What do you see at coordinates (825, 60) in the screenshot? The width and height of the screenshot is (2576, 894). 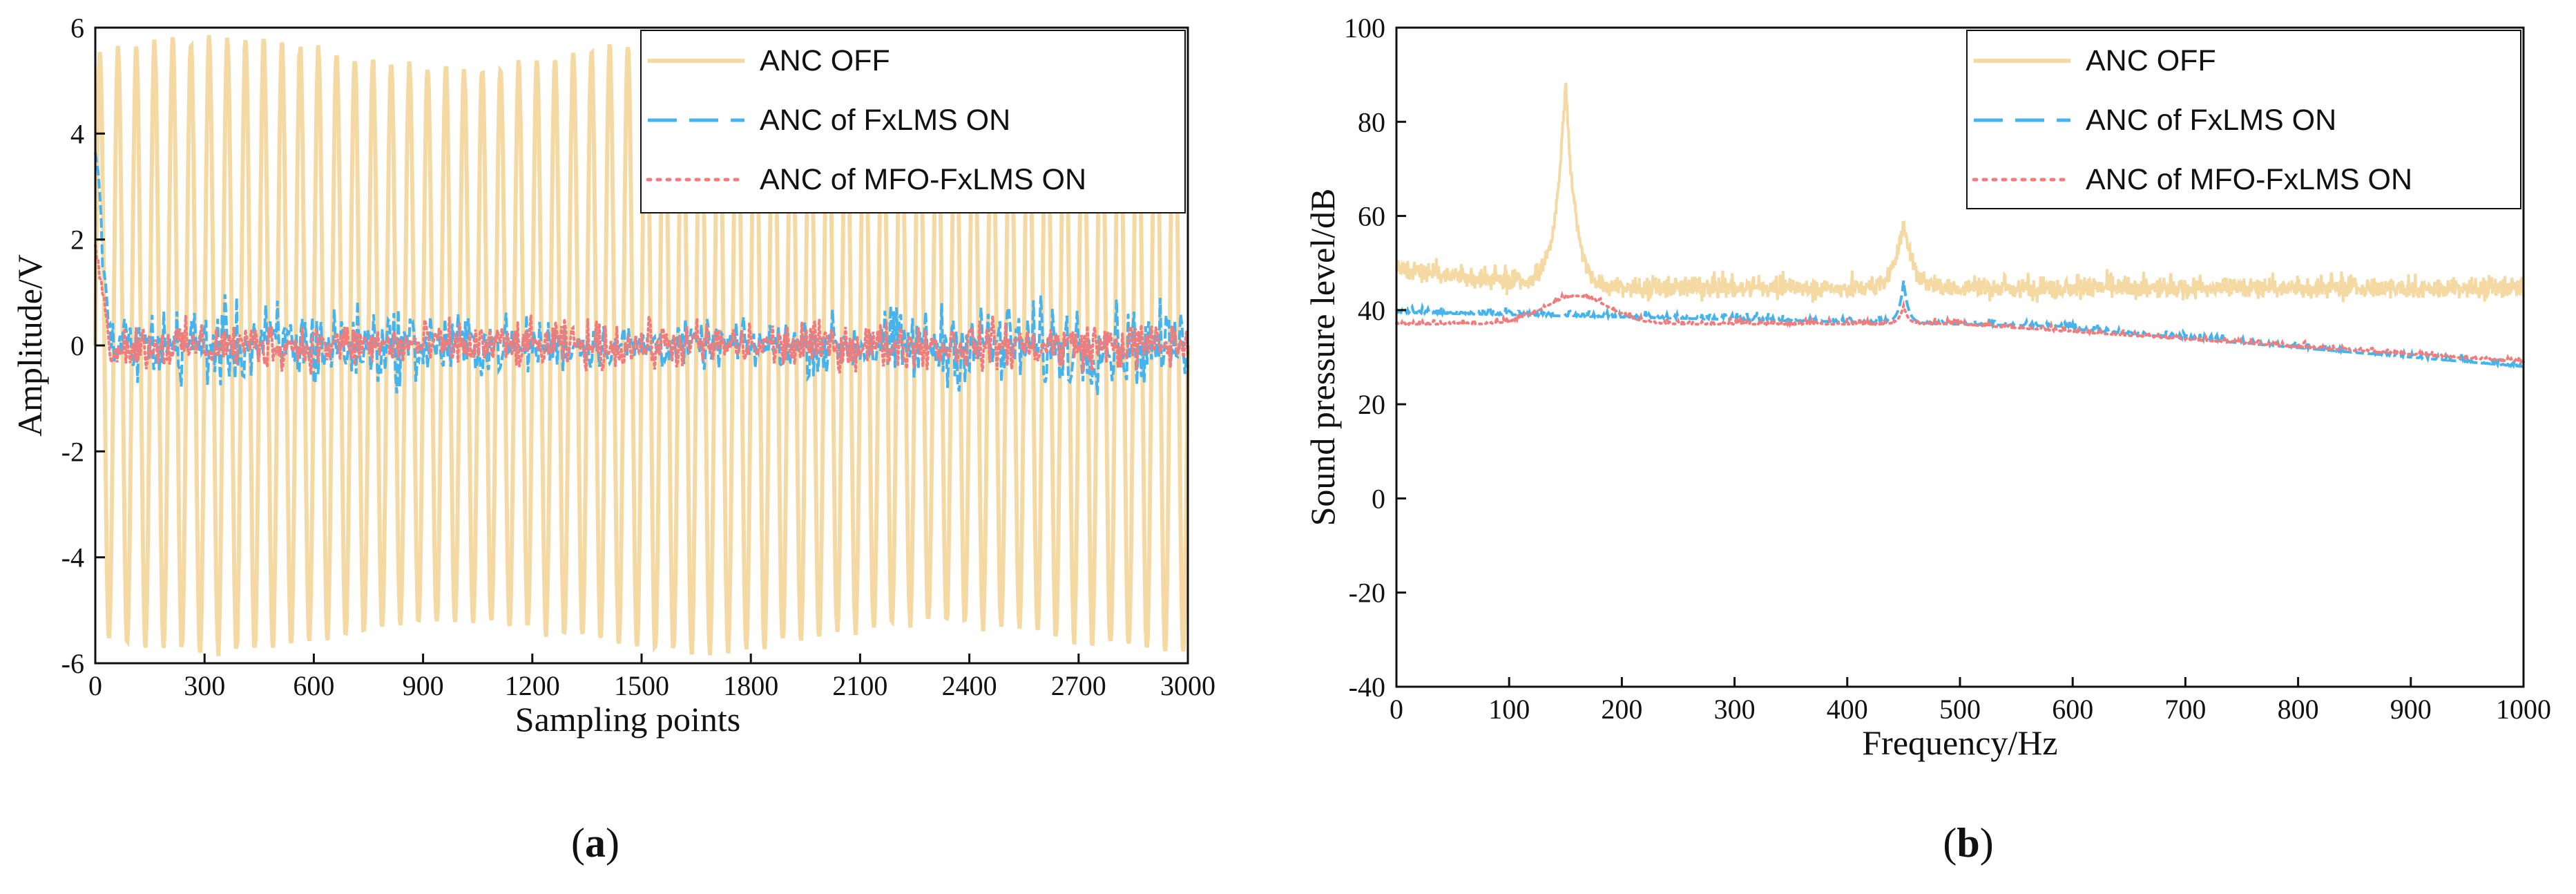 I see `panel-a-legend-label-anc-off: ANC OFF` at bounding box center [825, 60].